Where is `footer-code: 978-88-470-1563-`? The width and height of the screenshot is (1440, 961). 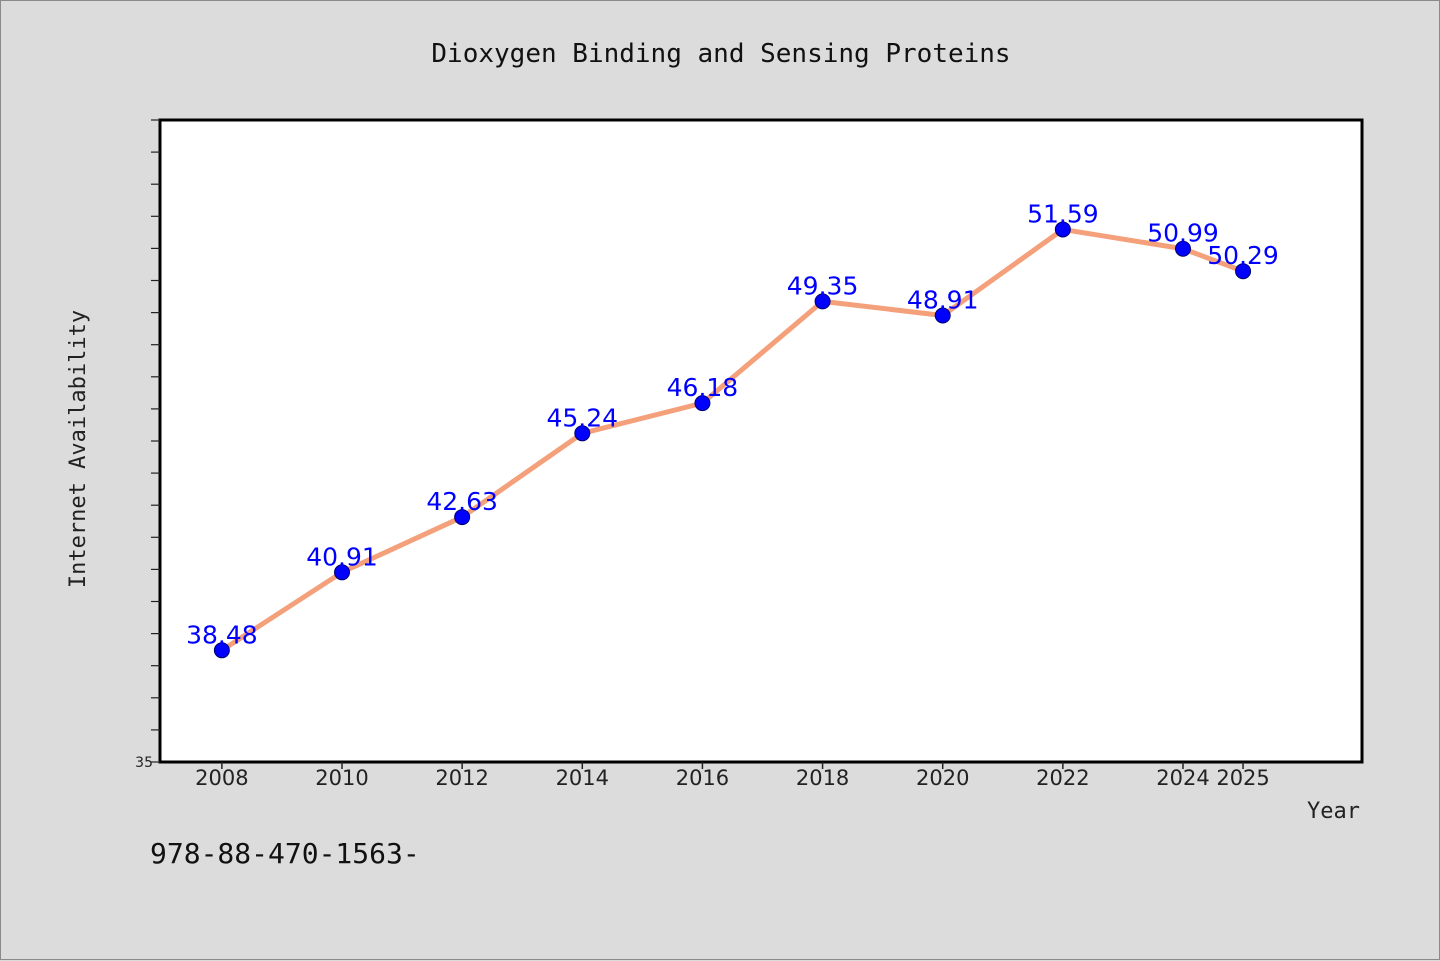
footer-code: 978-88-470-1563- is located at coordinates (285, 853).